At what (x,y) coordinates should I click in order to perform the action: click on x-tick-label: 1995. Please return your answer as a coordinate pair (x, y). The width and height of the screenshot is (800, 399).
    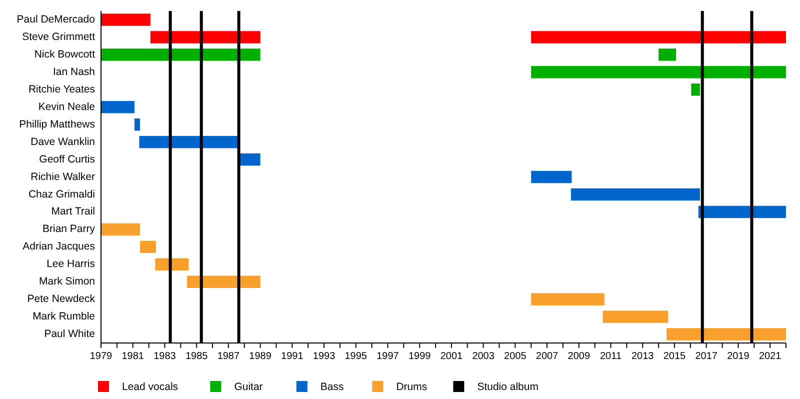
    Looking at the image, I should click on (356, 356).